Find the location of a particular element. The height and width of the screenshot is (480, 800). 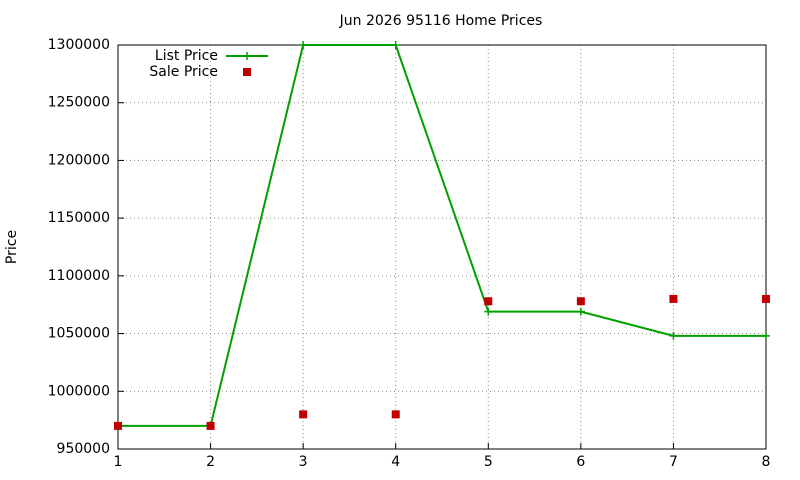

y-tick-label: 950000 is located at coordinates (83, 449).